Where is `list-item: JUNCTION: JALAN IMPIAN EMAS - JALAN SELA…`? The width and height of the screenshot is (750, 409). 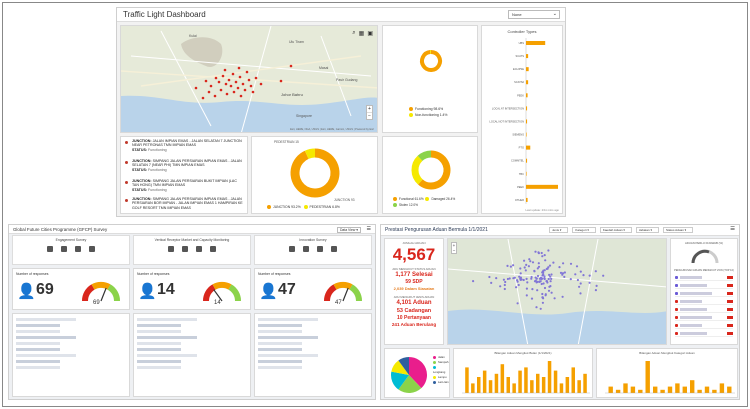
list-item: JUNCTION: JALAN IMPIAN EMAS - JALAN SELA… is located at coordinates (184, 147).